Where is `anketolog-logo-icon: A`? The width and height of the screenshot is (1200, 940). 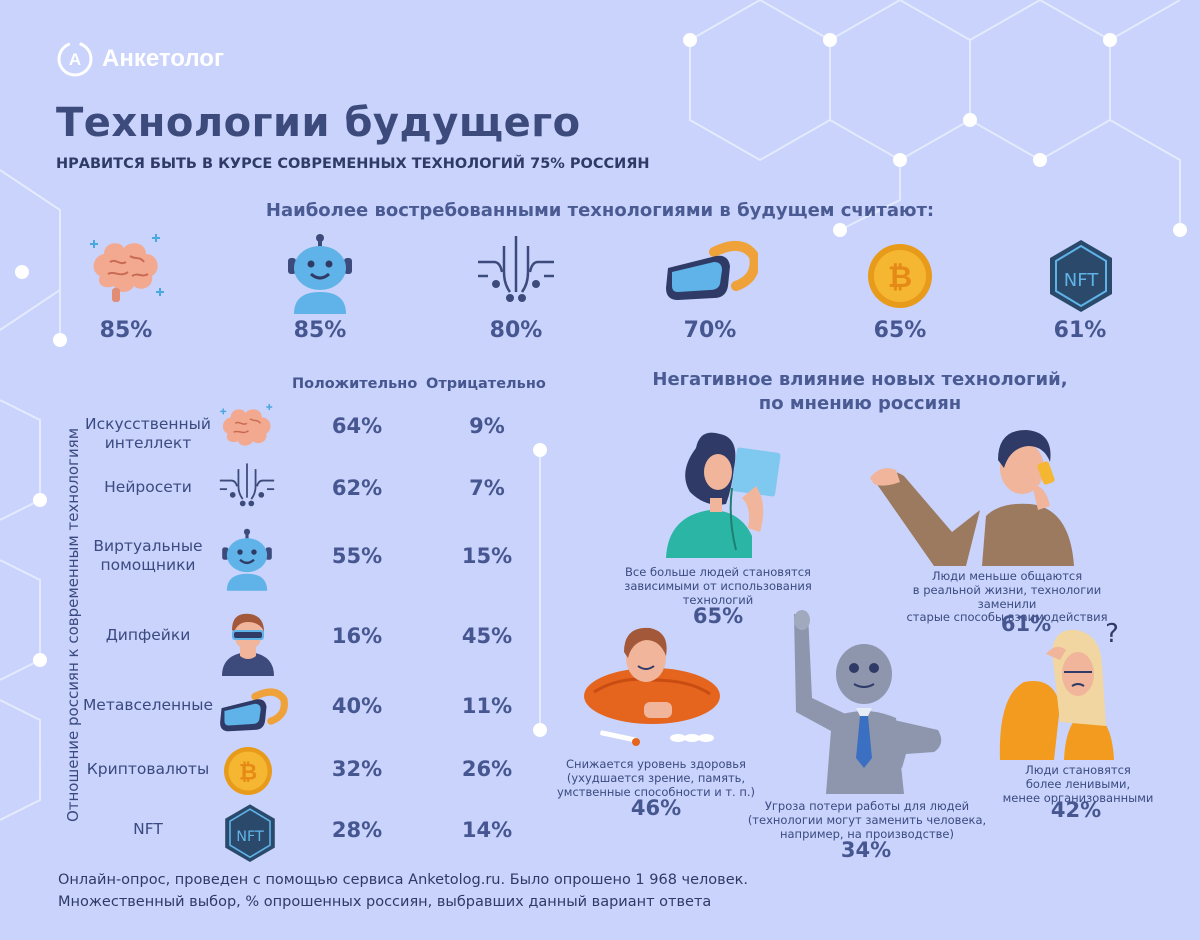 anketolog-logo-icon: A is located at coordinates (75, 59).